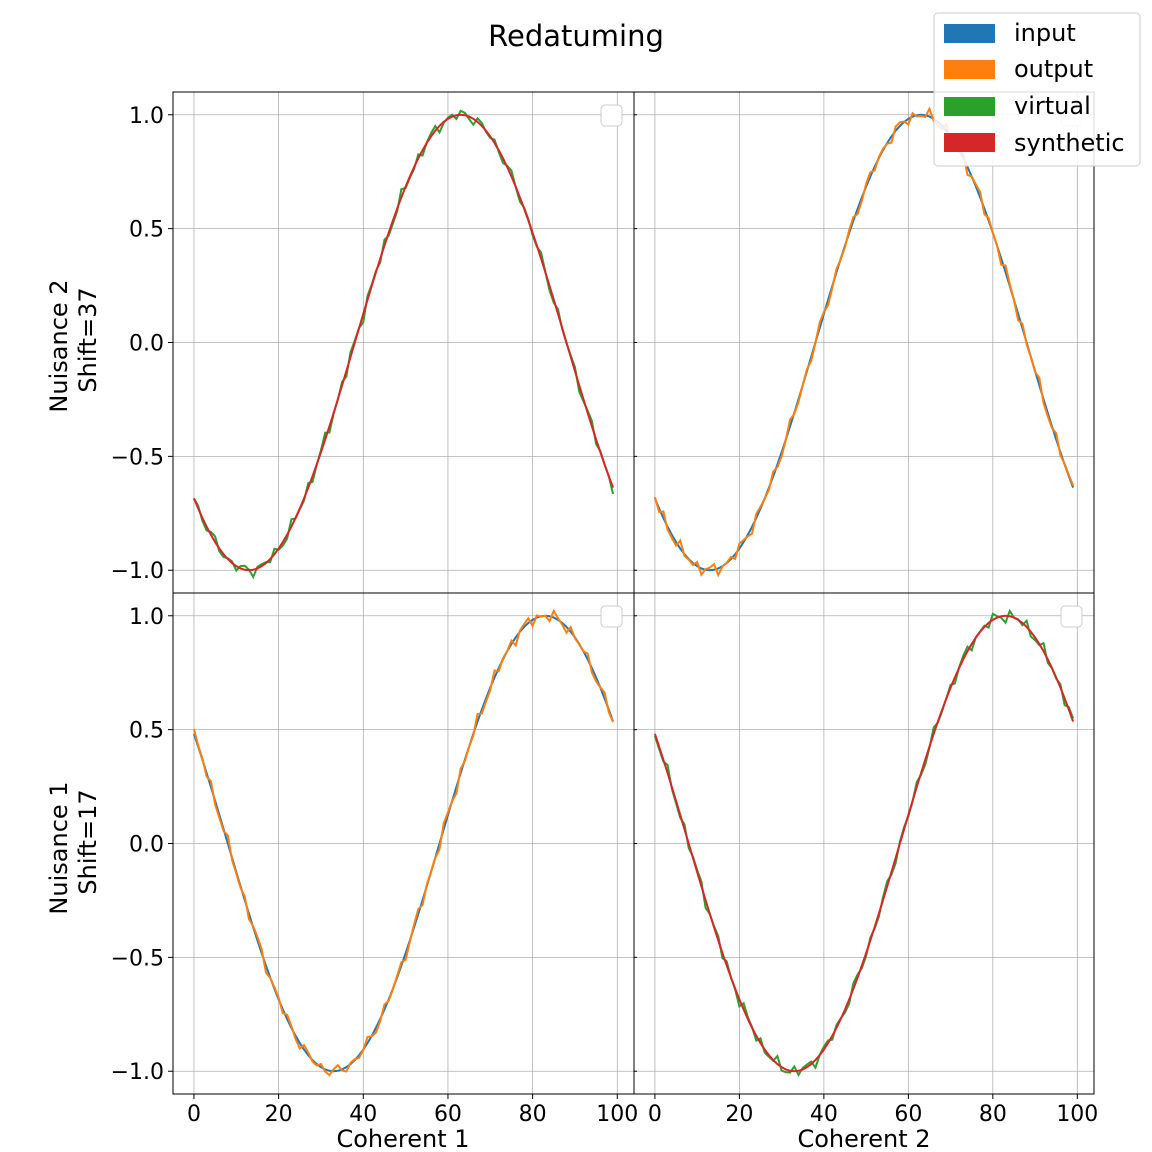 Image resolution: width=1152 pixels, height=1152 pixels. What do you see at coordinates (88, 339) in the screenshot?
I see `row-label-top-line2: Shift=37` at bounding box center [88, 339].